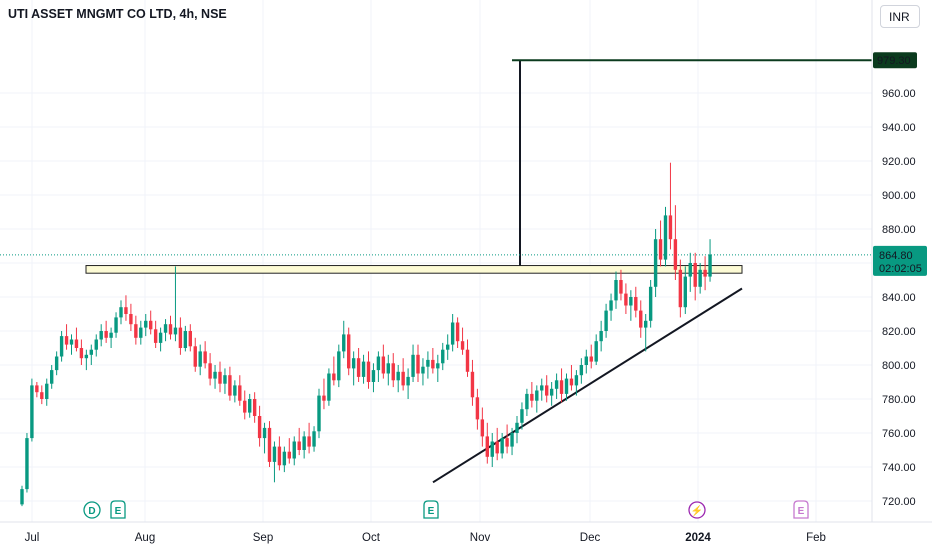  What do you see at coordinates (900, 16) in the screenshot?
I see `currency-selector: INR` at bounding box center [900, 16].